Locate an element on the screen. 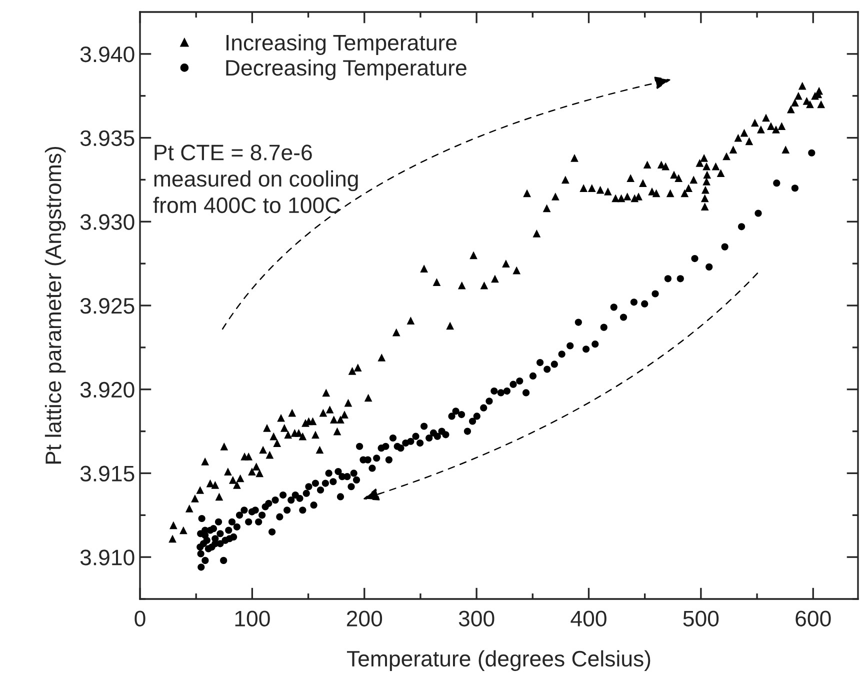 The height and width of the screenshot is (686, 861). y-tick-label: 3.935 is located at coordinates (107, 138).